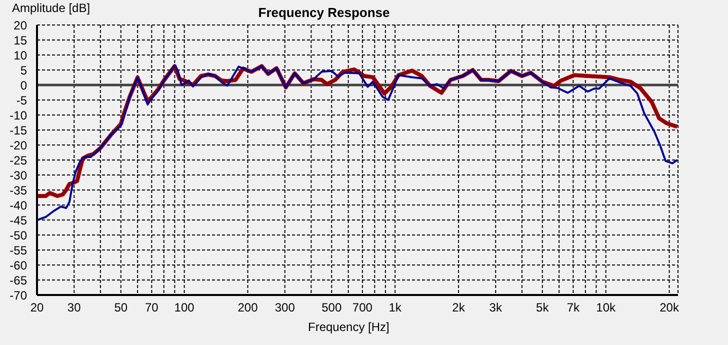 This screenshot has width=728, height=345. Describe the element at coordinates (19, 130) in the screenshot. I see `y-tick-label: -15` at that location.